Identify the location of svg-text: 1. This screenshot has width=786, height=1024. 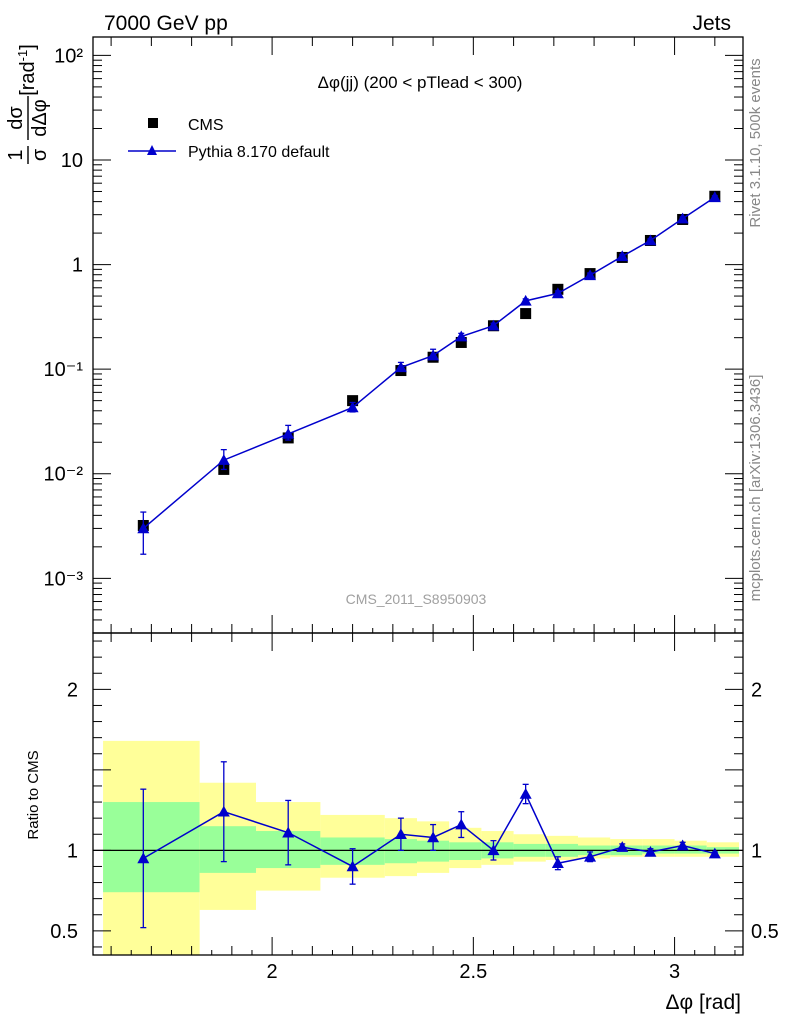
(16, 154).